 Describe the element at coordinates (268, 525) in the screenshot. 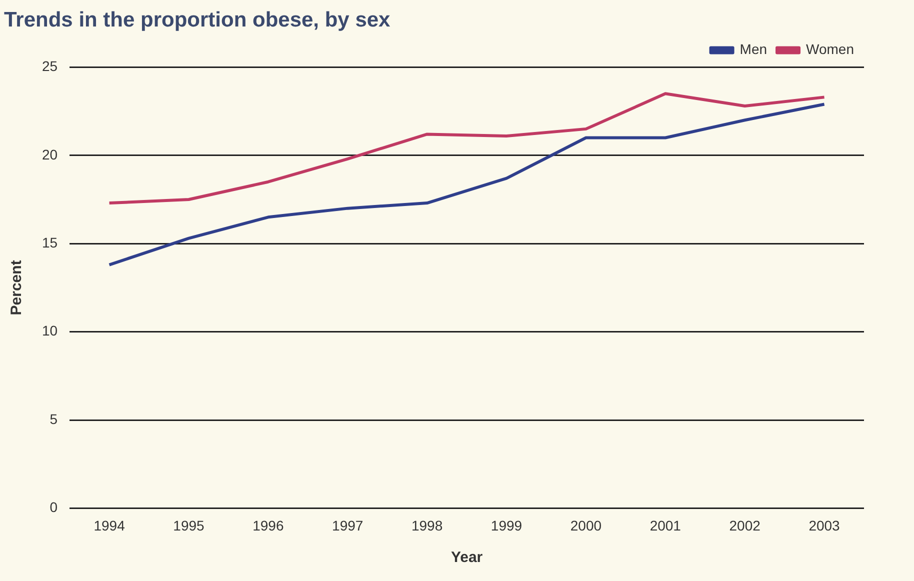

I see `x-tick-label: 1996` at that location.